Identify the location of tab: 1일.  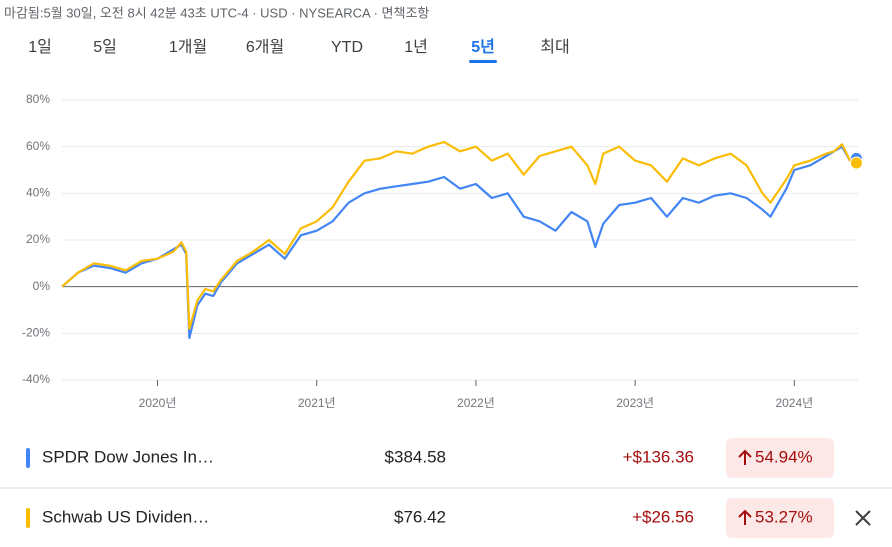
(40, 47).